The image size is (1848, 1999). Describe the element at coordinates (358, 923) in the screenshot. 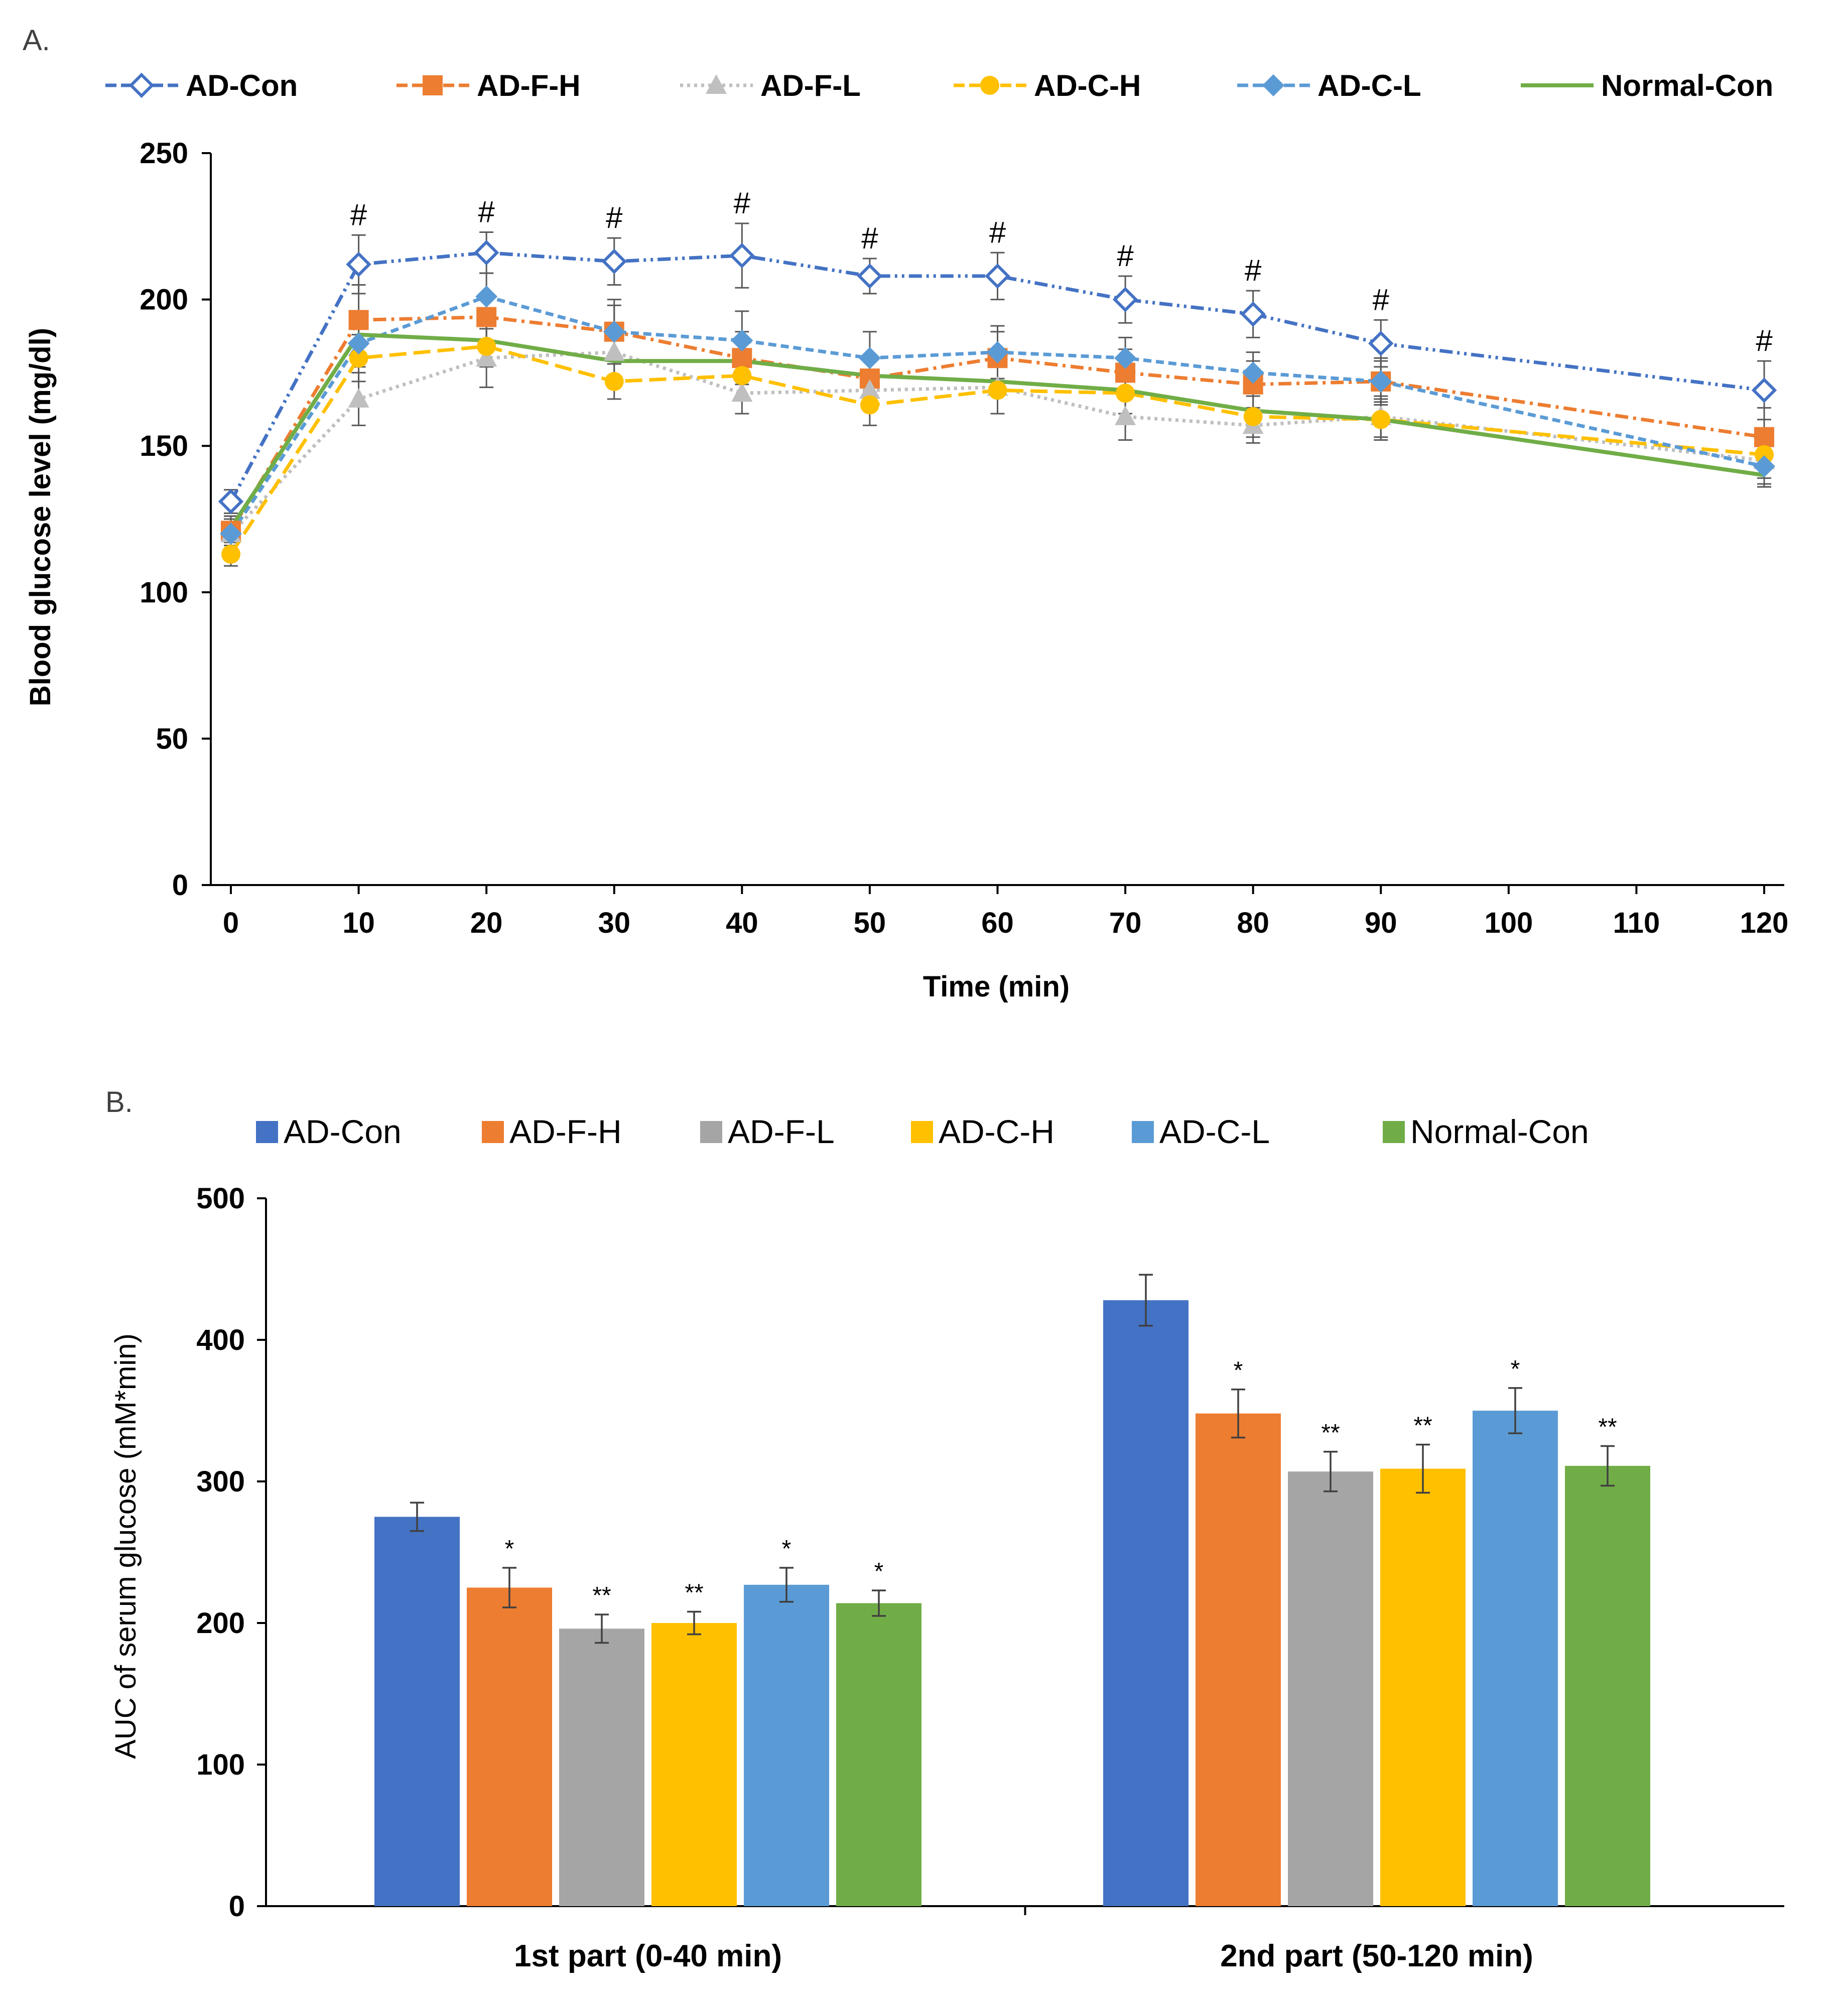

I see `x-tick-label: 10` at that location.